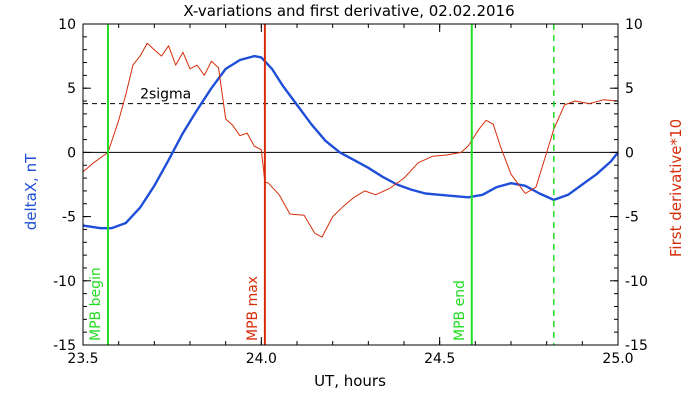  I want to click on y-tick-label-right: 10, so click(634, 25).